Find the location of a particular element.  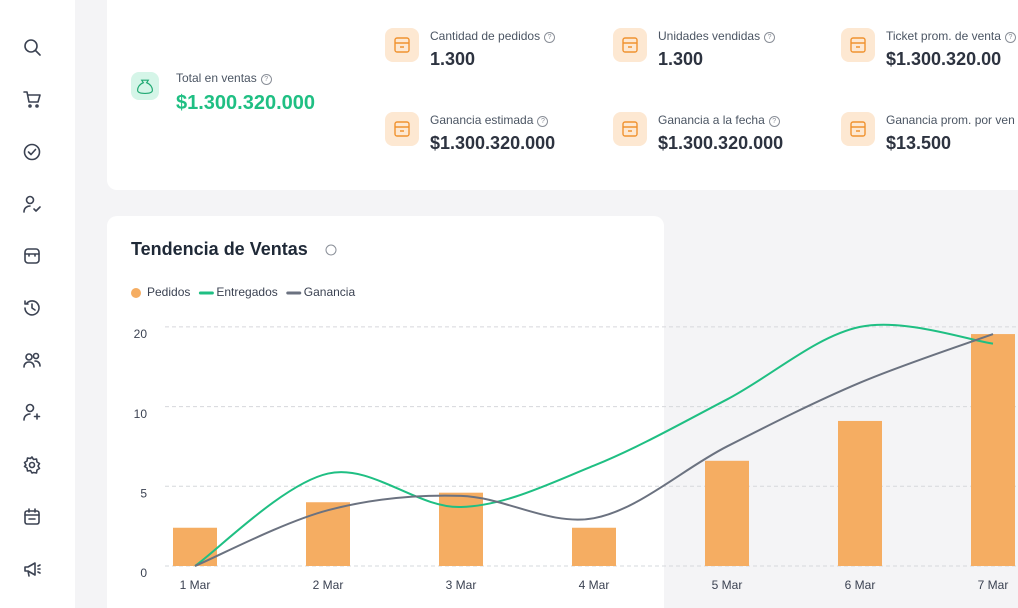

stat-label: Ganancia a la fecha? is located at coordinates (719, 120).